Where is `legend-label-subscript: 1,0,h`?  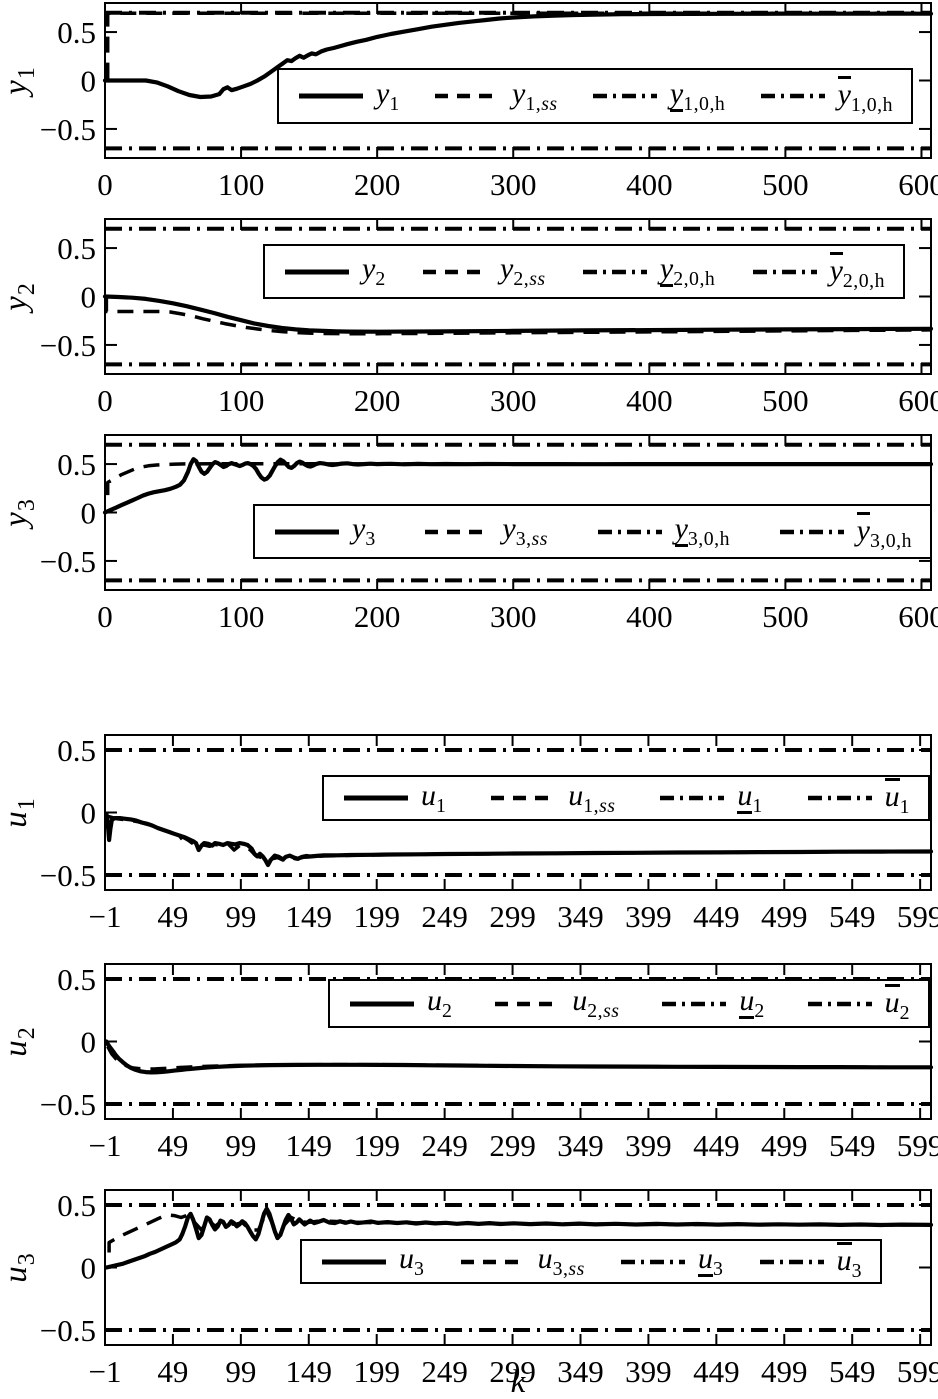 legend-label-subscript: 1,0,h is located at coordinates (704, 103).